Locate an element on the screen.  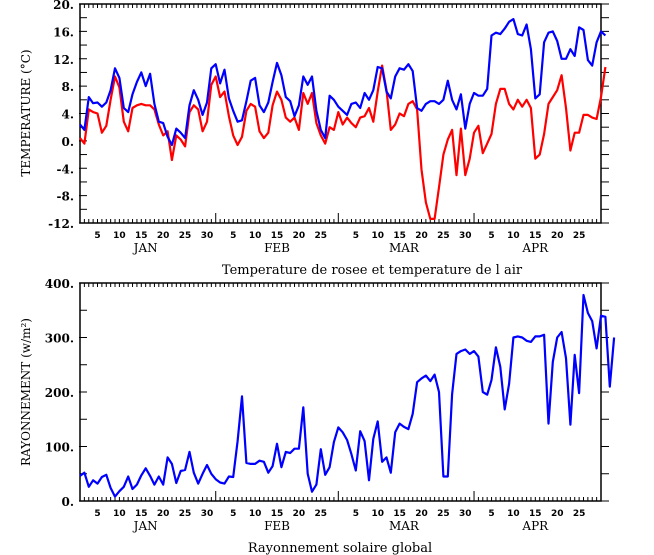
temperature-month-label-apr: APR is located at coordinates (535, 248).